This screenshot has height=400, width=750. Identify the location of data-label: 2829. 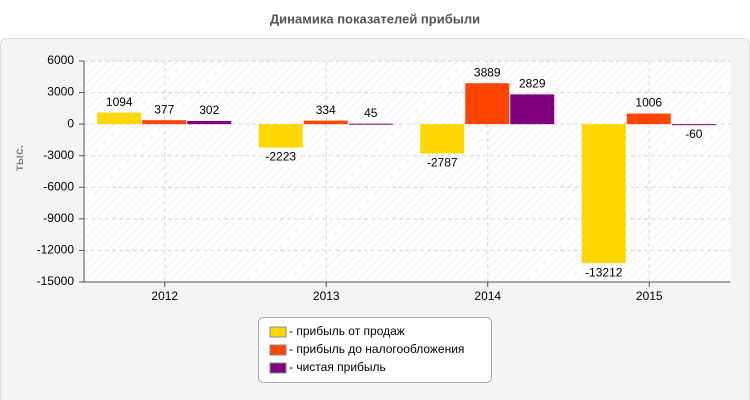
(532, 84).